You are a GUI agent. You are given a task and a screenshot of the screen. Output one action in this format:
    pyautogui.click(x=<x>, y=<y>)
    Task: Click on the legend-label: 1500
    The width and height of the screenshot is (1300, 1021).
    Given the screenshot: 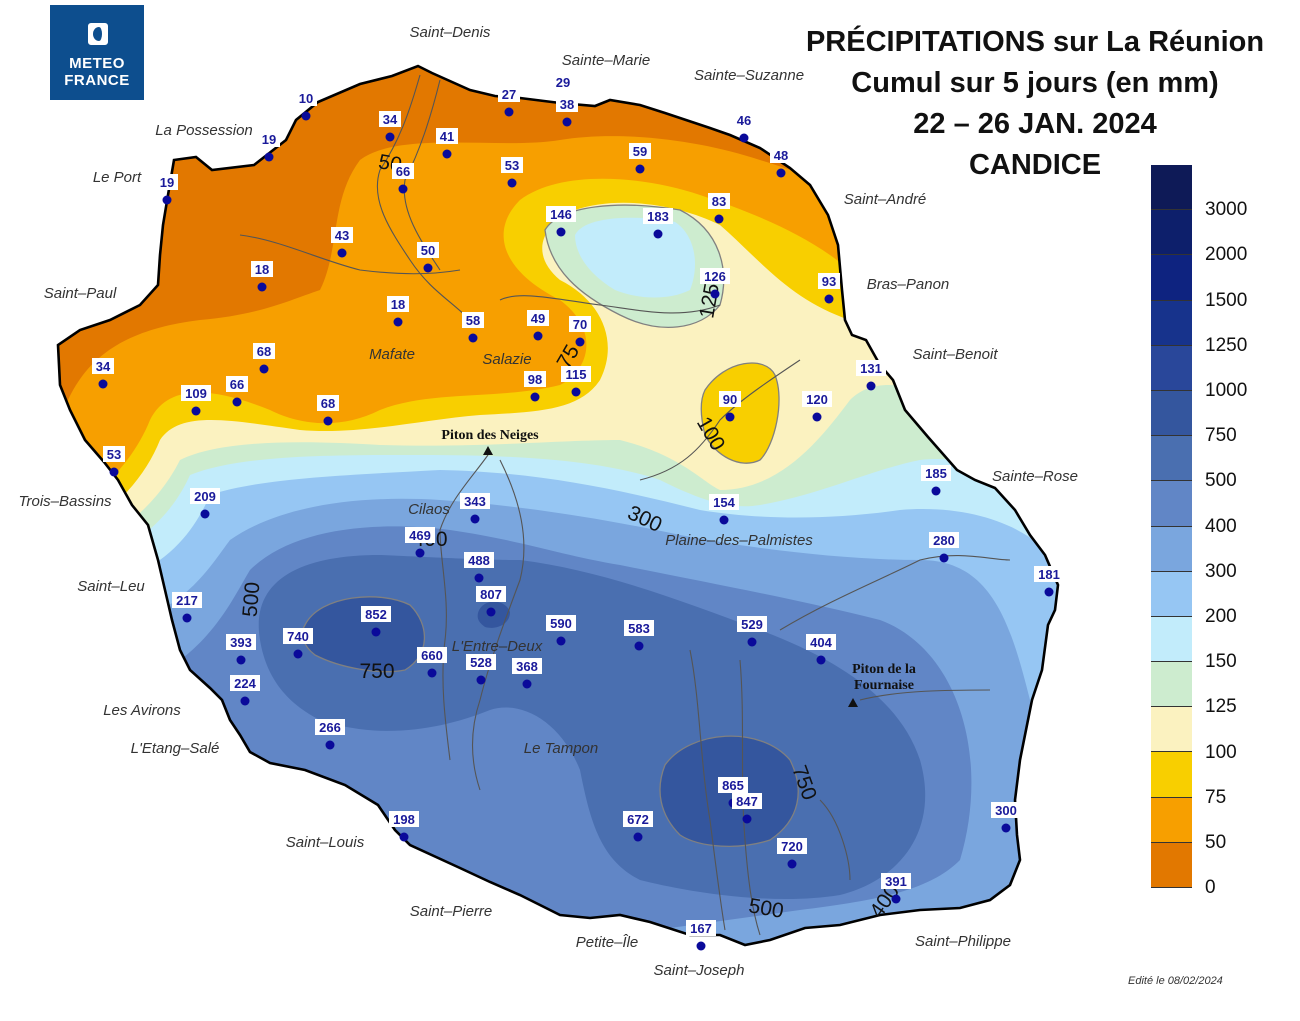 What is the action you would take?
    pyautogui.click(x=1226, y=300)
    